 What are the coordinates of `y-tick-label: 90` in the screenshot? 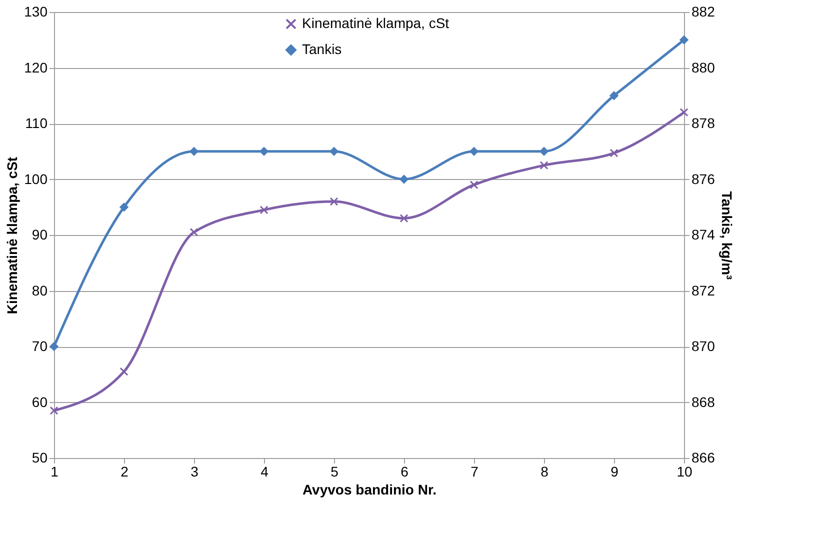 It's located at (40, 234).